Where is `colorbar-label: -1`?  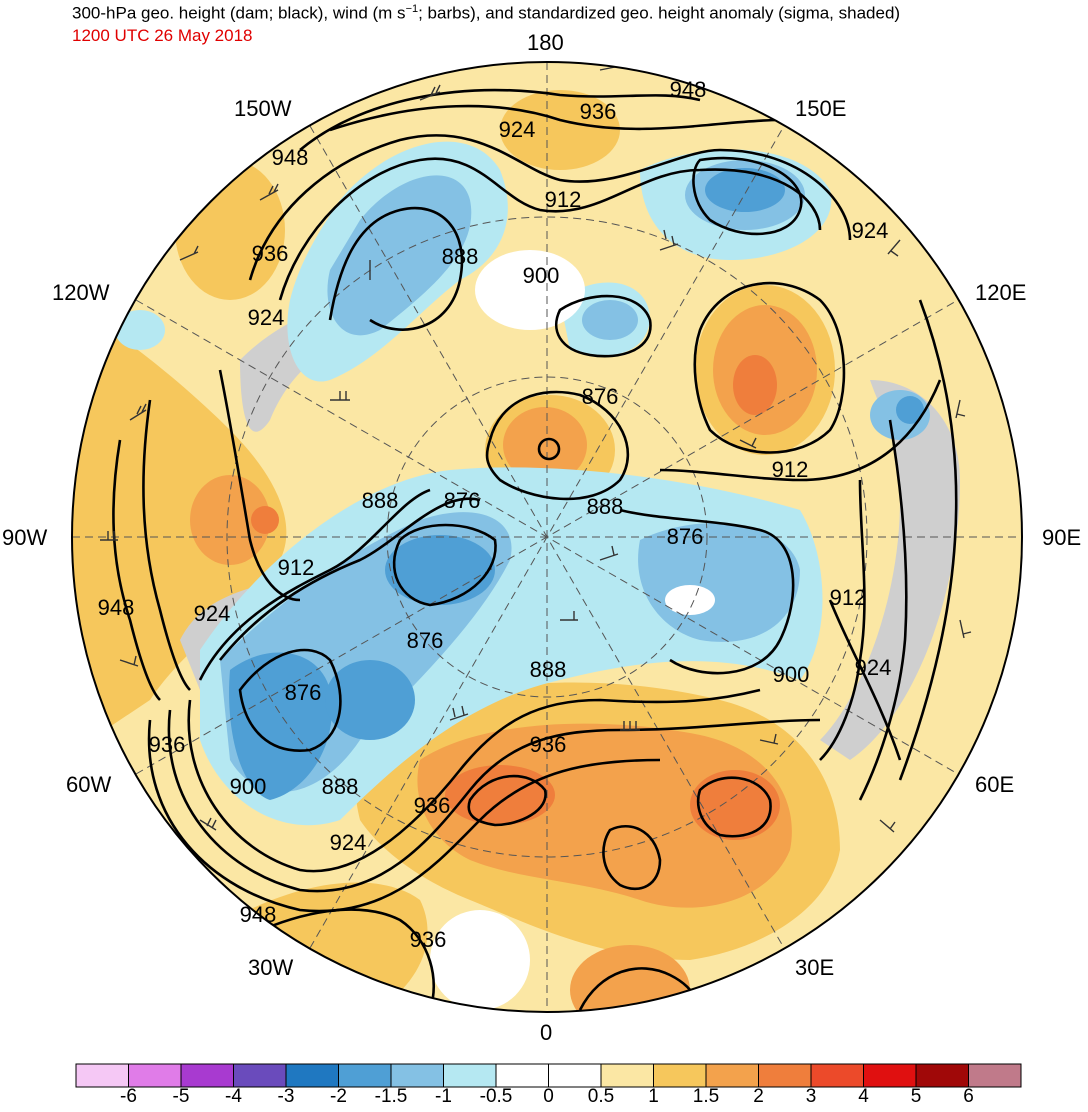 colorbar-label: -1 is located at coordinates (443, 1096).